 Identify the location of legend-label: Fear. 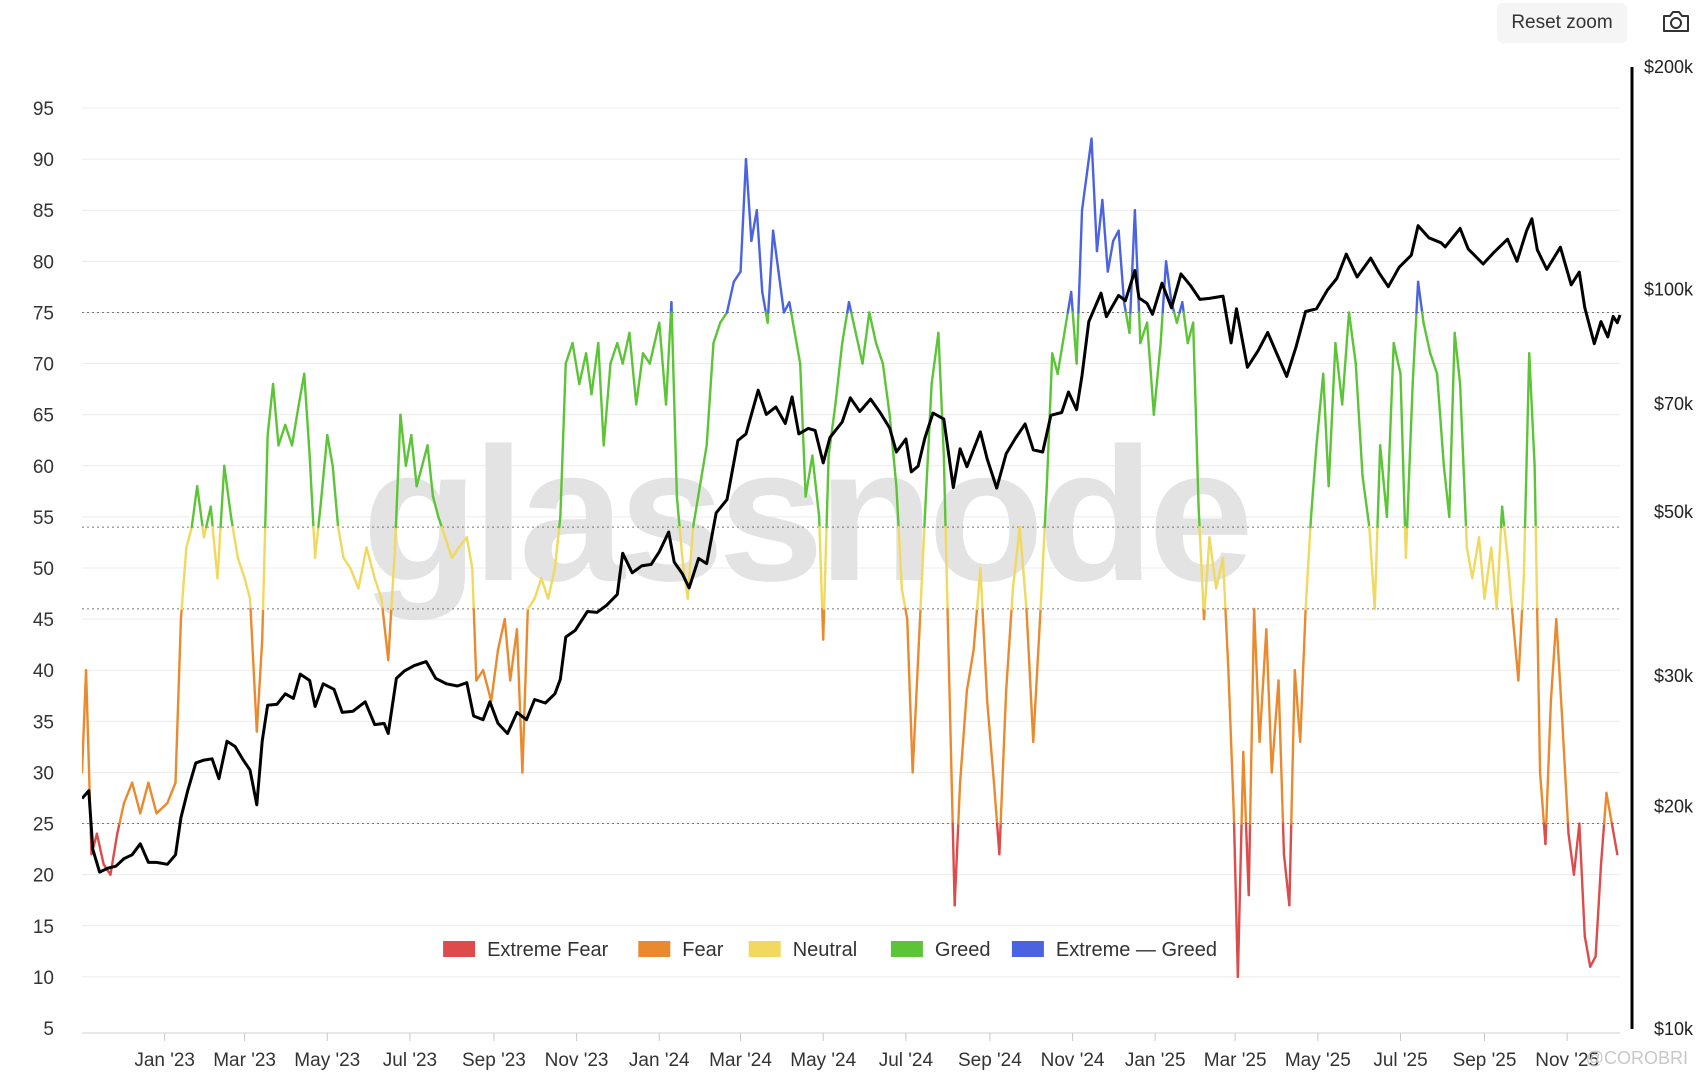
(702, 950).